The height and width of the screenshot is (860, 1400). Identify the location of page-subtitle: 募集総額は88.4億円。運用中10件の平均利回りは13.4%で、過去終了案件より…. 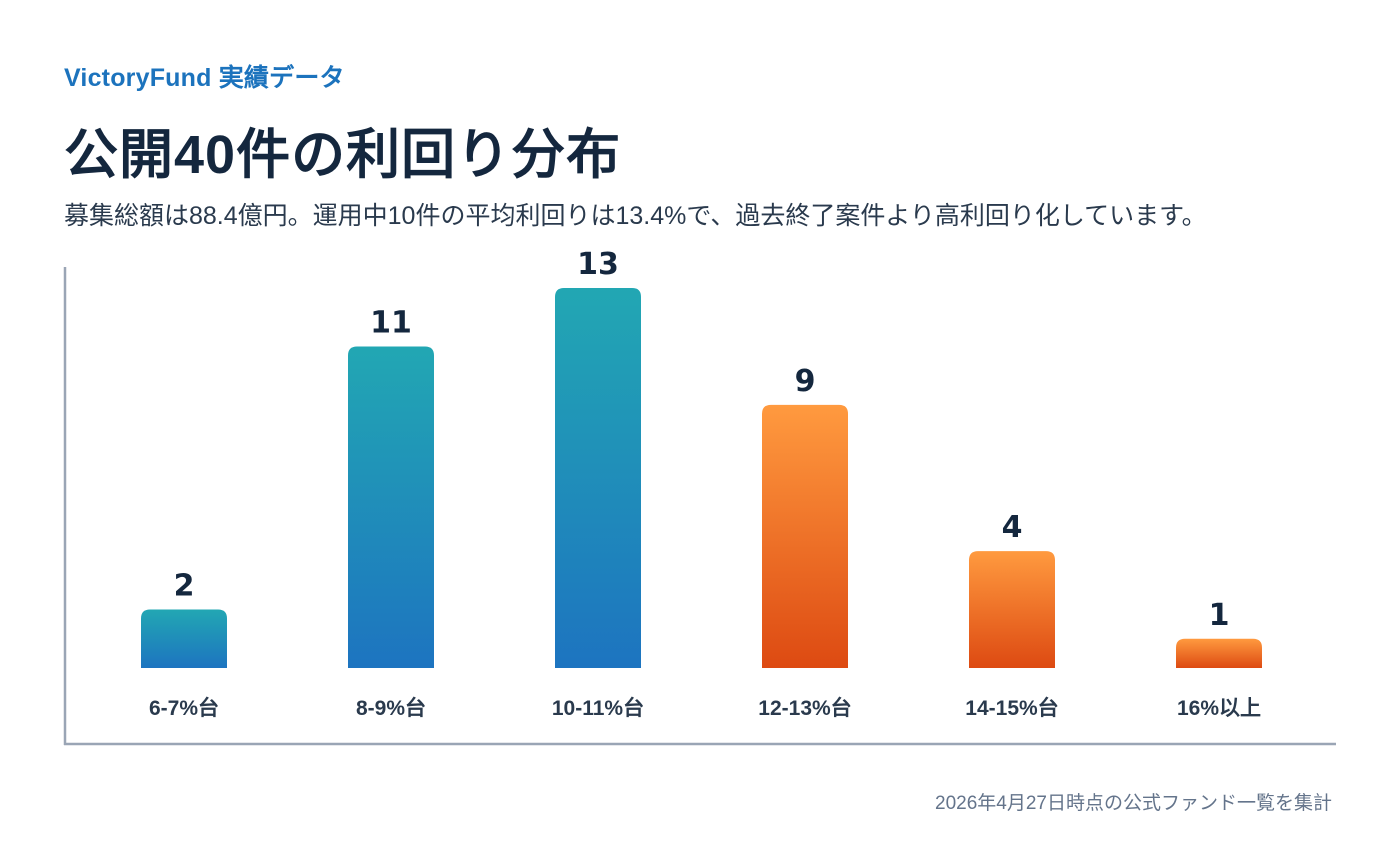
(635, 216).